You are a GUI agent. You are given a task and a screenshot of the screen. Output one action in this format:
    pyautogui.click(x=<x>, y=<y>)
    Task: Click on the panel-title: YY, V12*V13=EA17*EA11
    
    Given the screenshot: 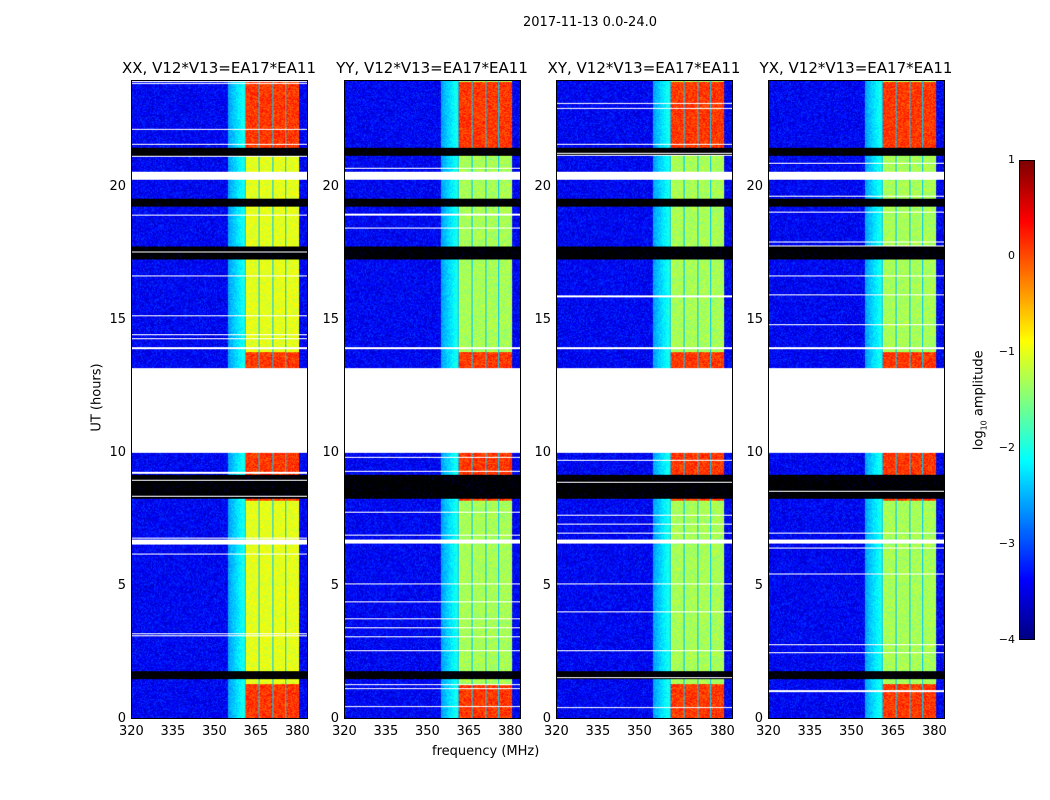 What is the action you would take?
    pyautogui.click(x=432, y=68)
    